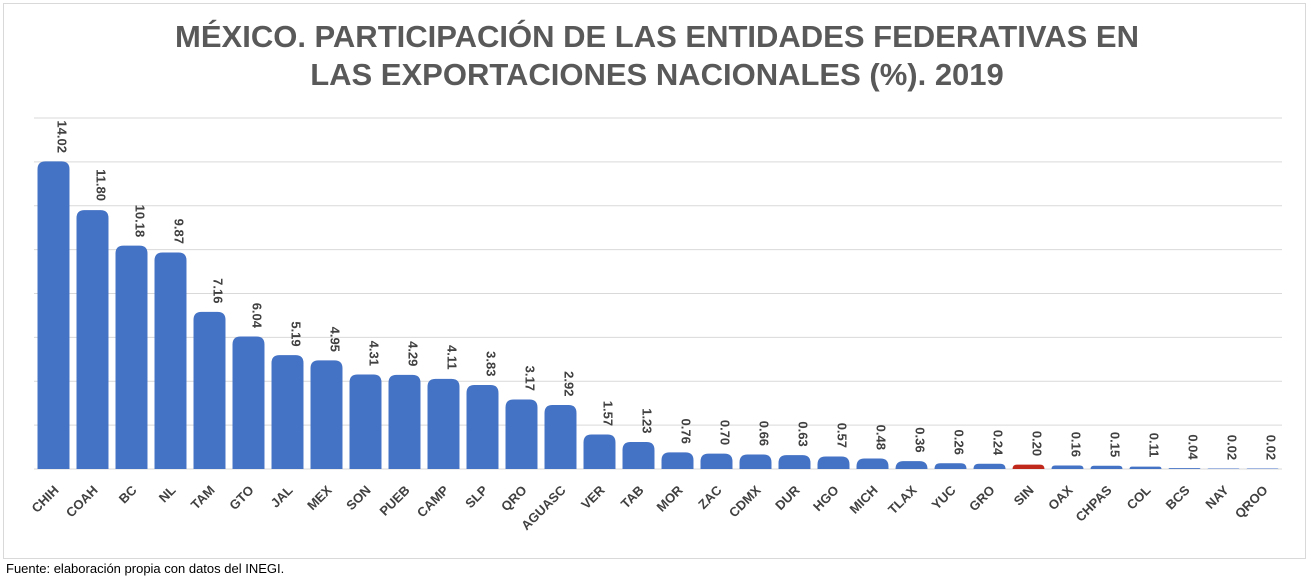 The width and height of the screenshot is (1314, 576). What do you see at coordinates (491, 363) in the screenshot?
I see `data-label-slp: 3.83` at bounding box center [491, 363].